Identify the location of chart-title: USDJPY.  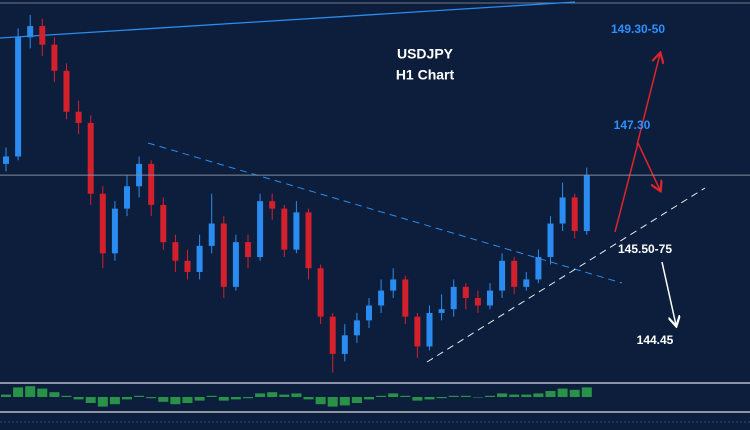
(425, 54).